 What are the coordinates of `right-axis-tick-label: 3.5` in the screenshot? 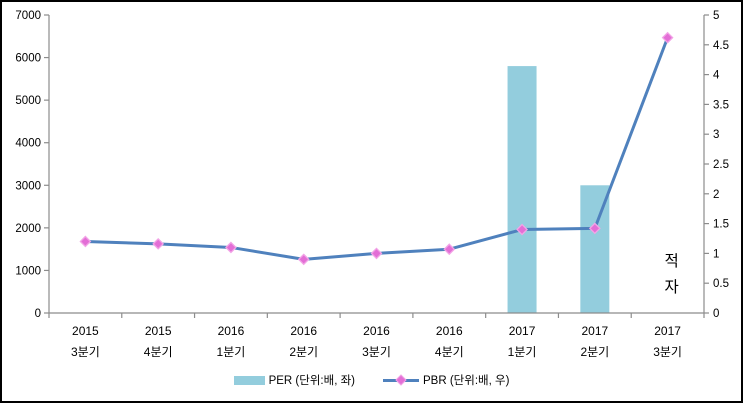 It's located at (721, 105).